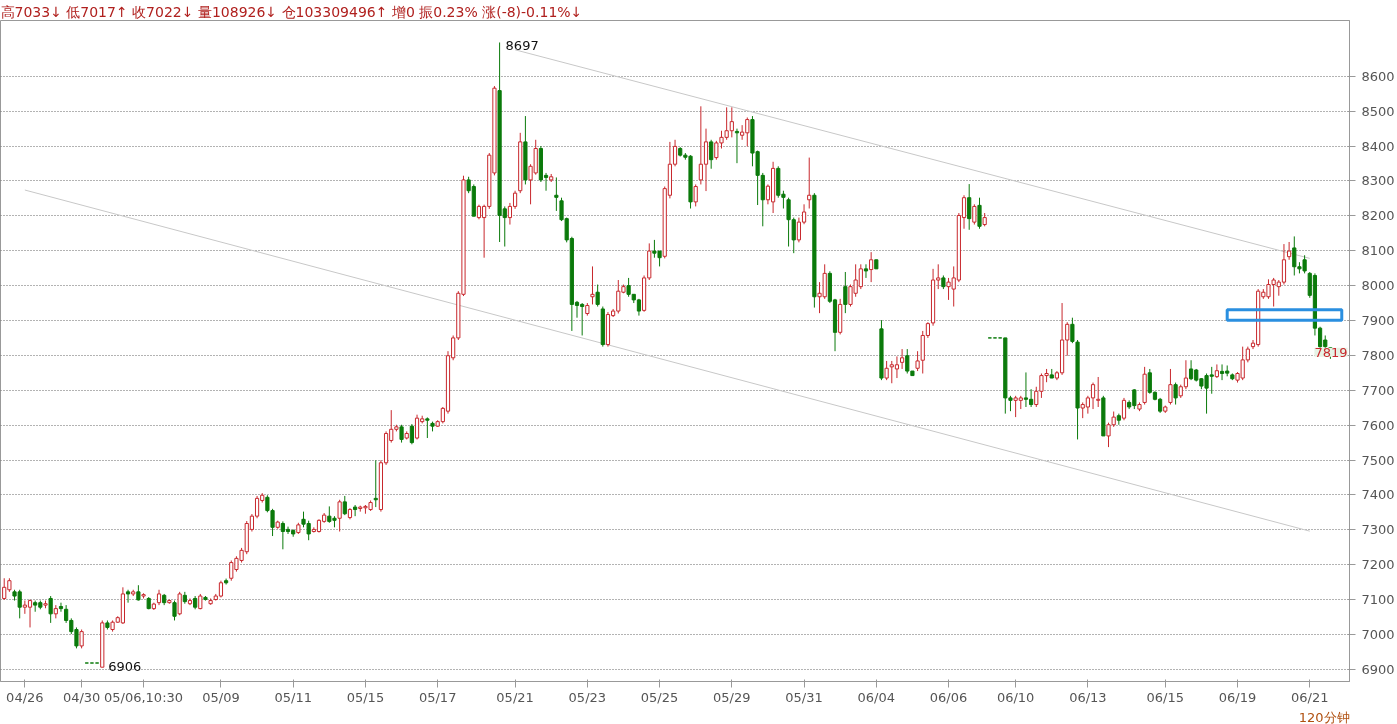 Image resolution: width=1397 pixels, height=724 pixels. What do you see at coordinates (522, 46) in the screenshot?
I see `annotation: 8697` at bounding box center [522, 46].